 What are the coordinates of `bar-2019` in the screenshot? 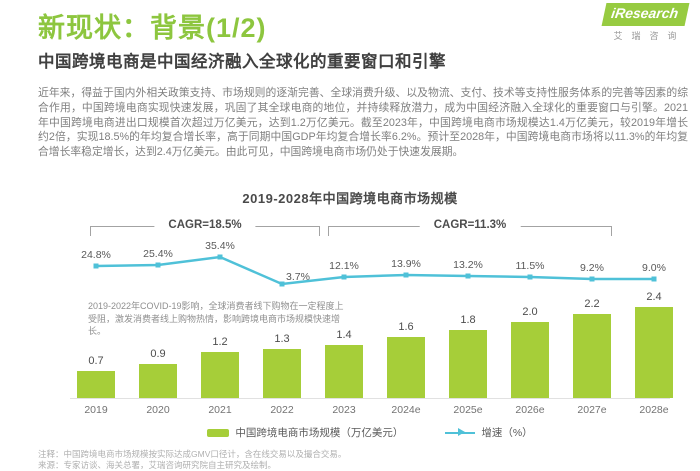 It's located at (96, 384).